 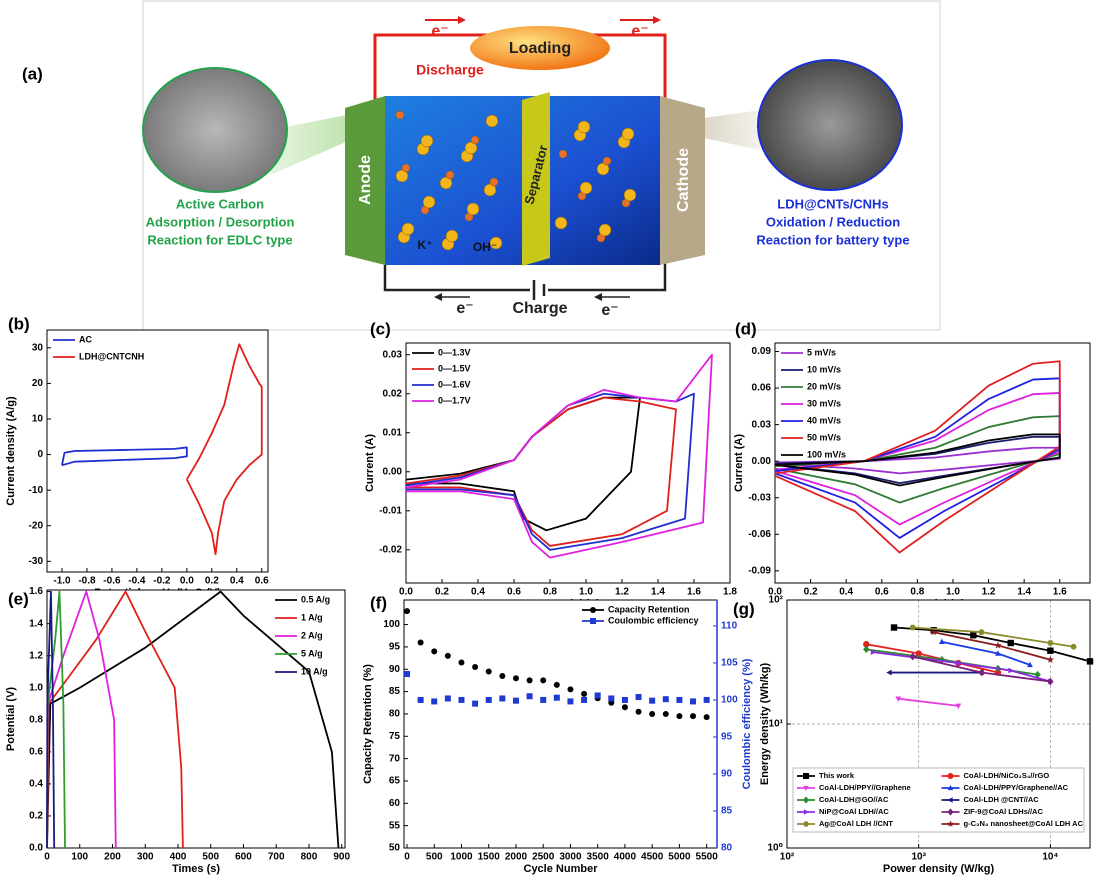 What do you see at coordinates (658, 592) in the screenshot?
I see `x-tick-label: 1.4` at bounding box center [658, 592].